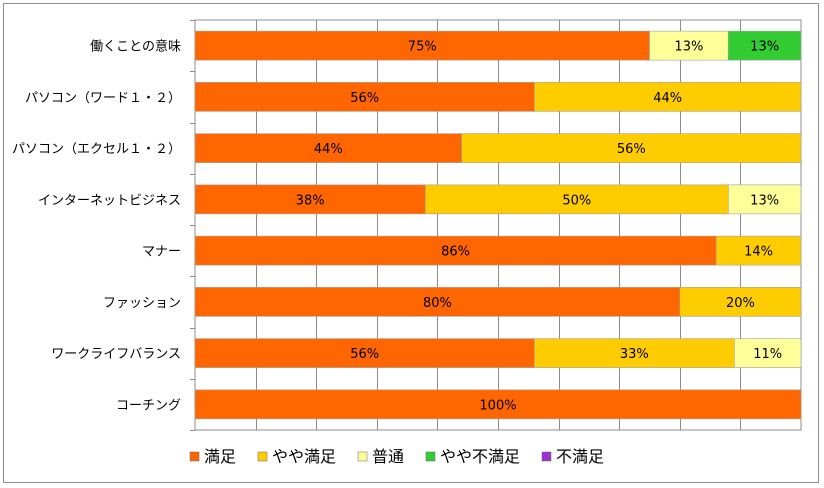  Describe the element at coordinates (148, 405) in the screenshot. I see `category-label: コーチング` at that location.